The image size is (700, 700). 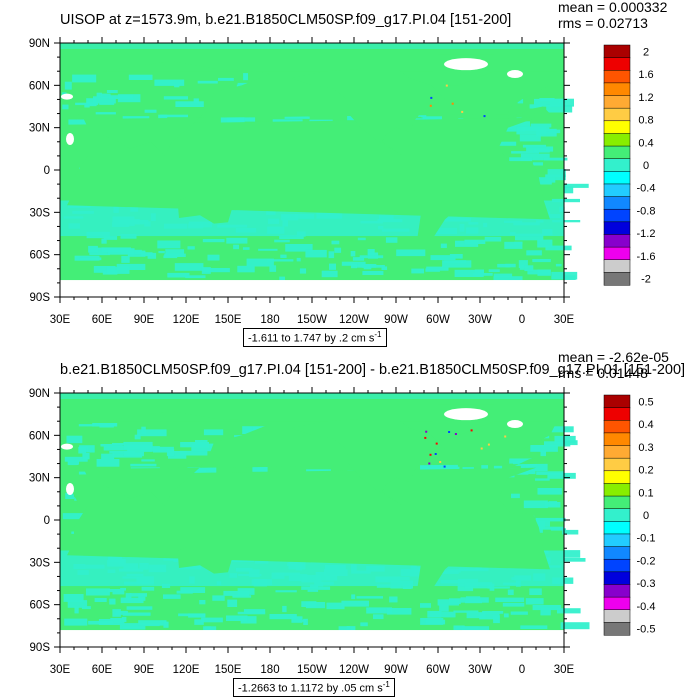 What do you see at coordinates (315, 337) in the screenshot?
I see `contour-range-label: -1.611 to 1.747 by .2 cm s-1` at bounding box center [315, 337].